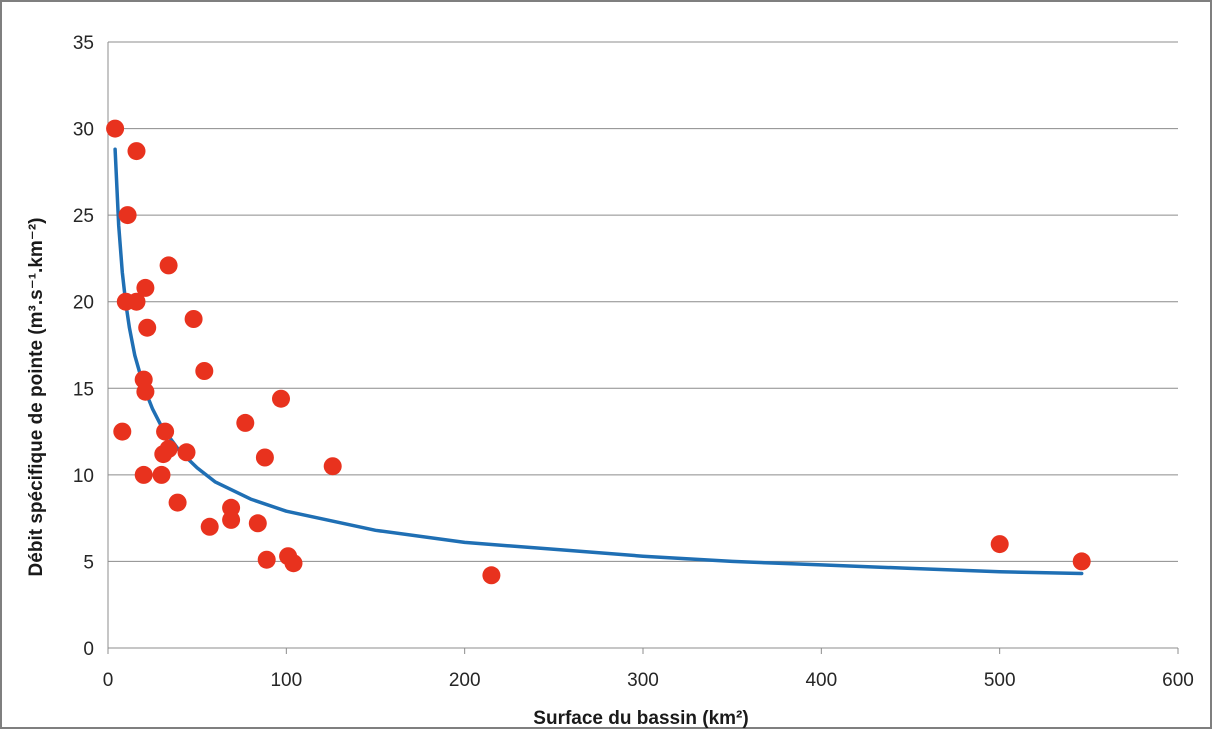 This screenshot has width=1212, height=731. Describe the element at coordinates (640, 718) in the screenshot. I see `x-axis-title: Surface du bassin (km²)` at that location.